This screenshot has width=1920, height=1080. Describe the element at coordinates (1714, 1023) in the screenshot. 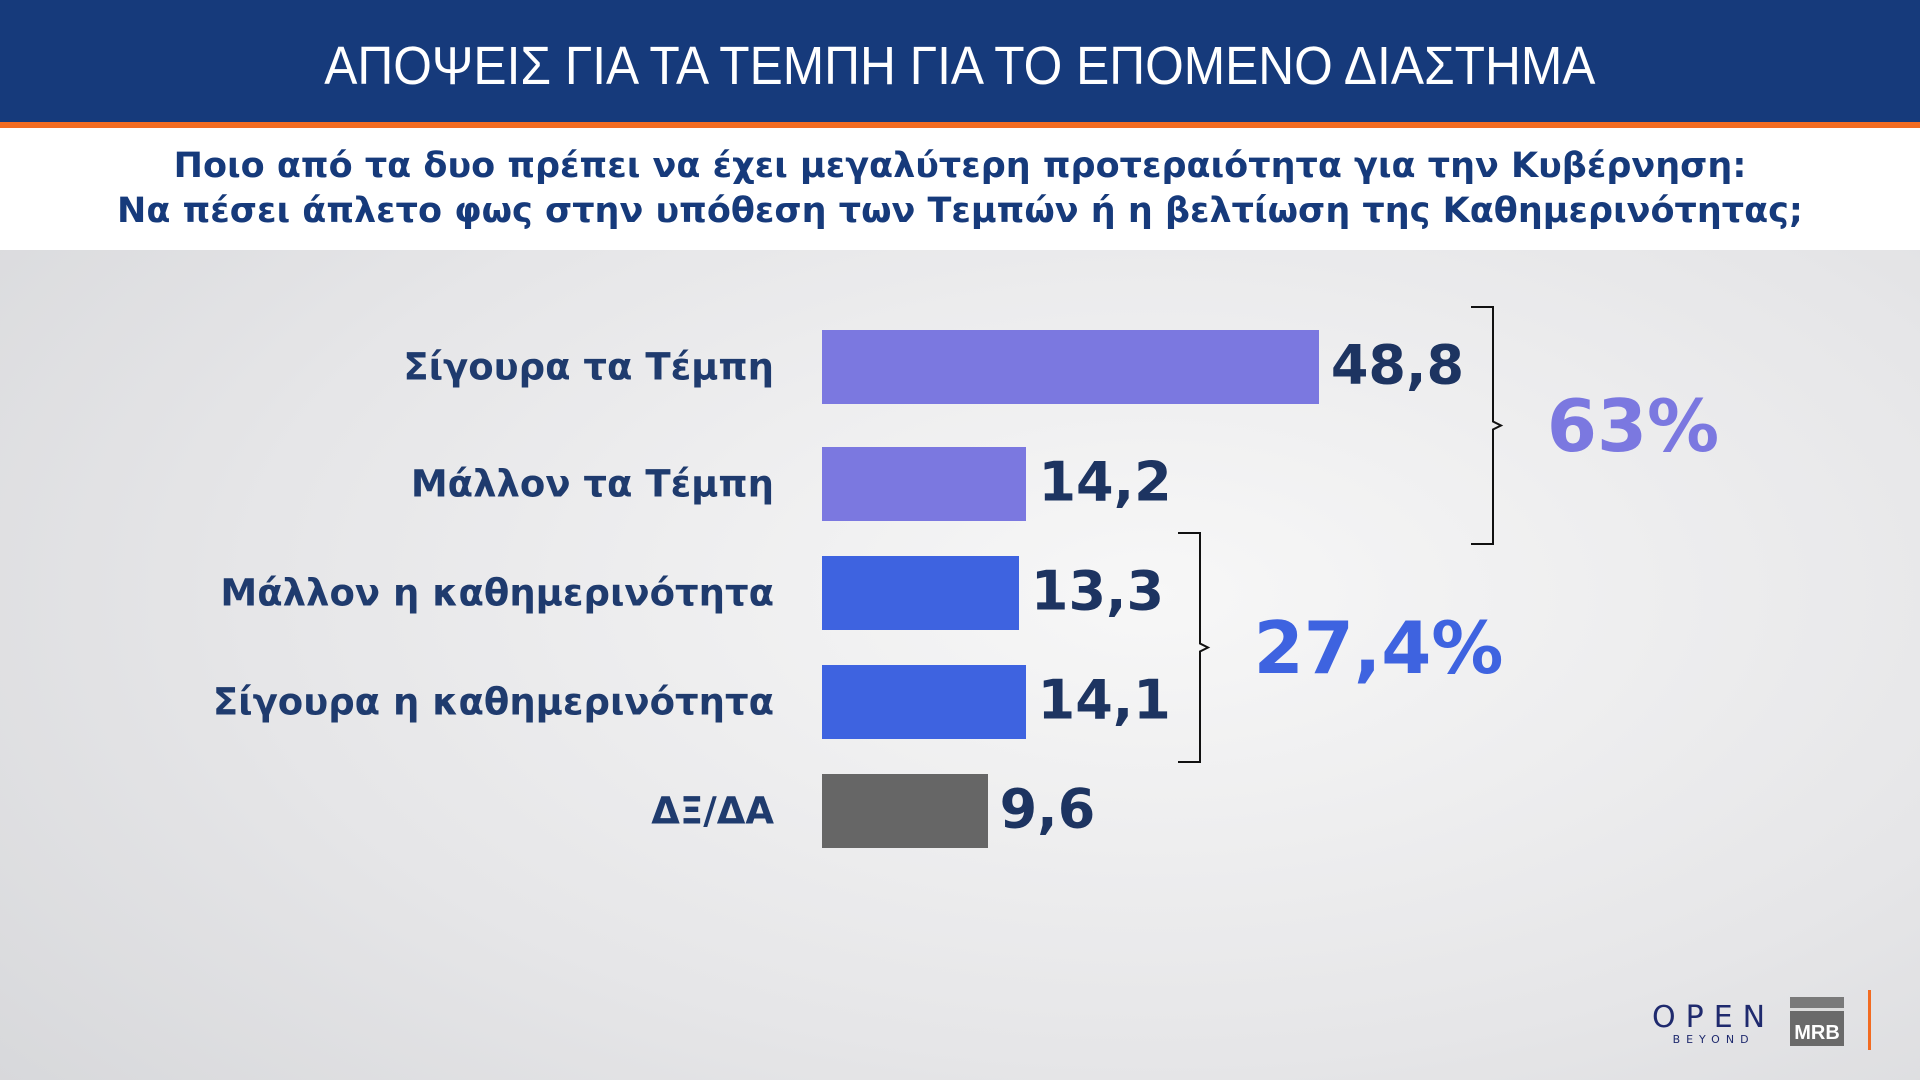

I see `open-logo: OPEN BEYOND` at that location.